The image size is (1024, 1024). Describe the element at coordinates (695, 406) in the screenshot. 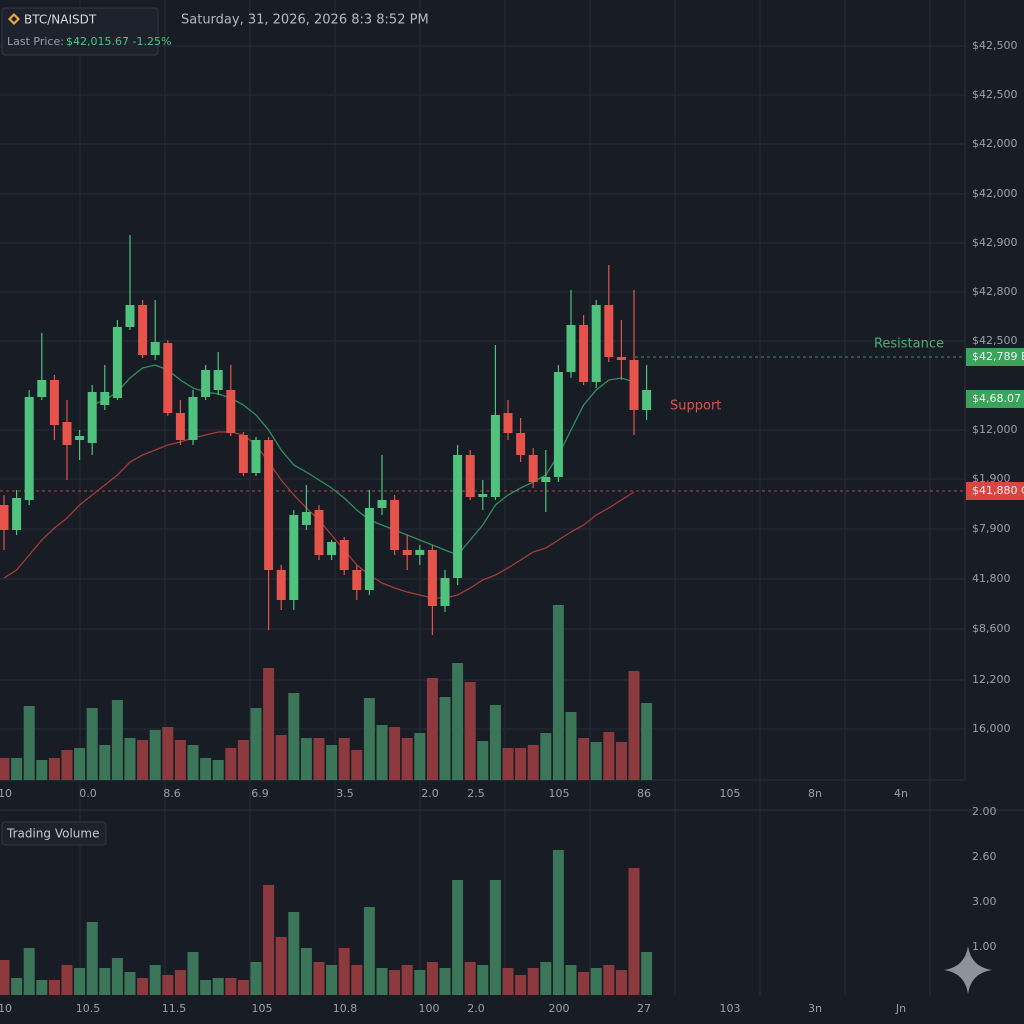

I see `support-label: Support` at that location.